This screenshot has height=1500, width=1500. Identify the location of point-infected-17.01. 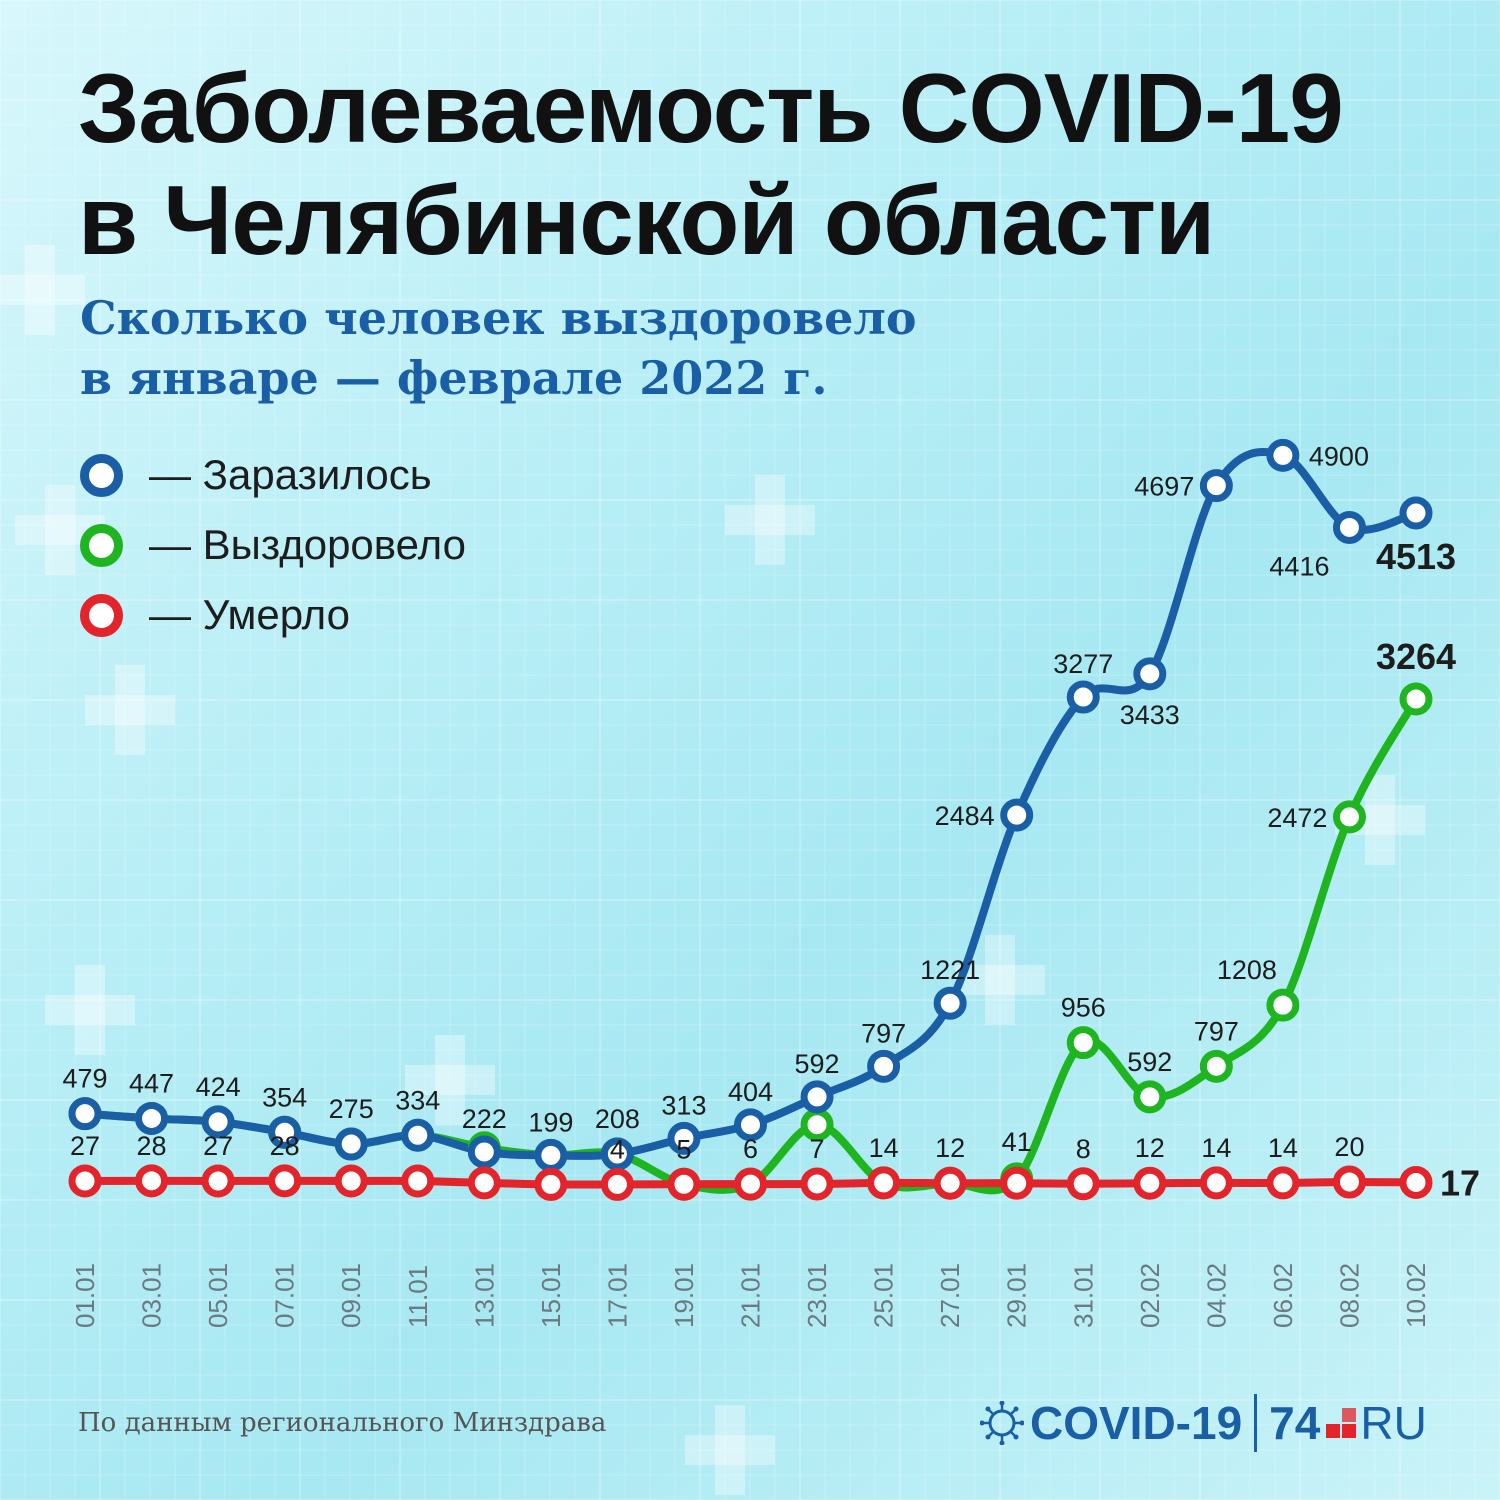
(617, 1154).